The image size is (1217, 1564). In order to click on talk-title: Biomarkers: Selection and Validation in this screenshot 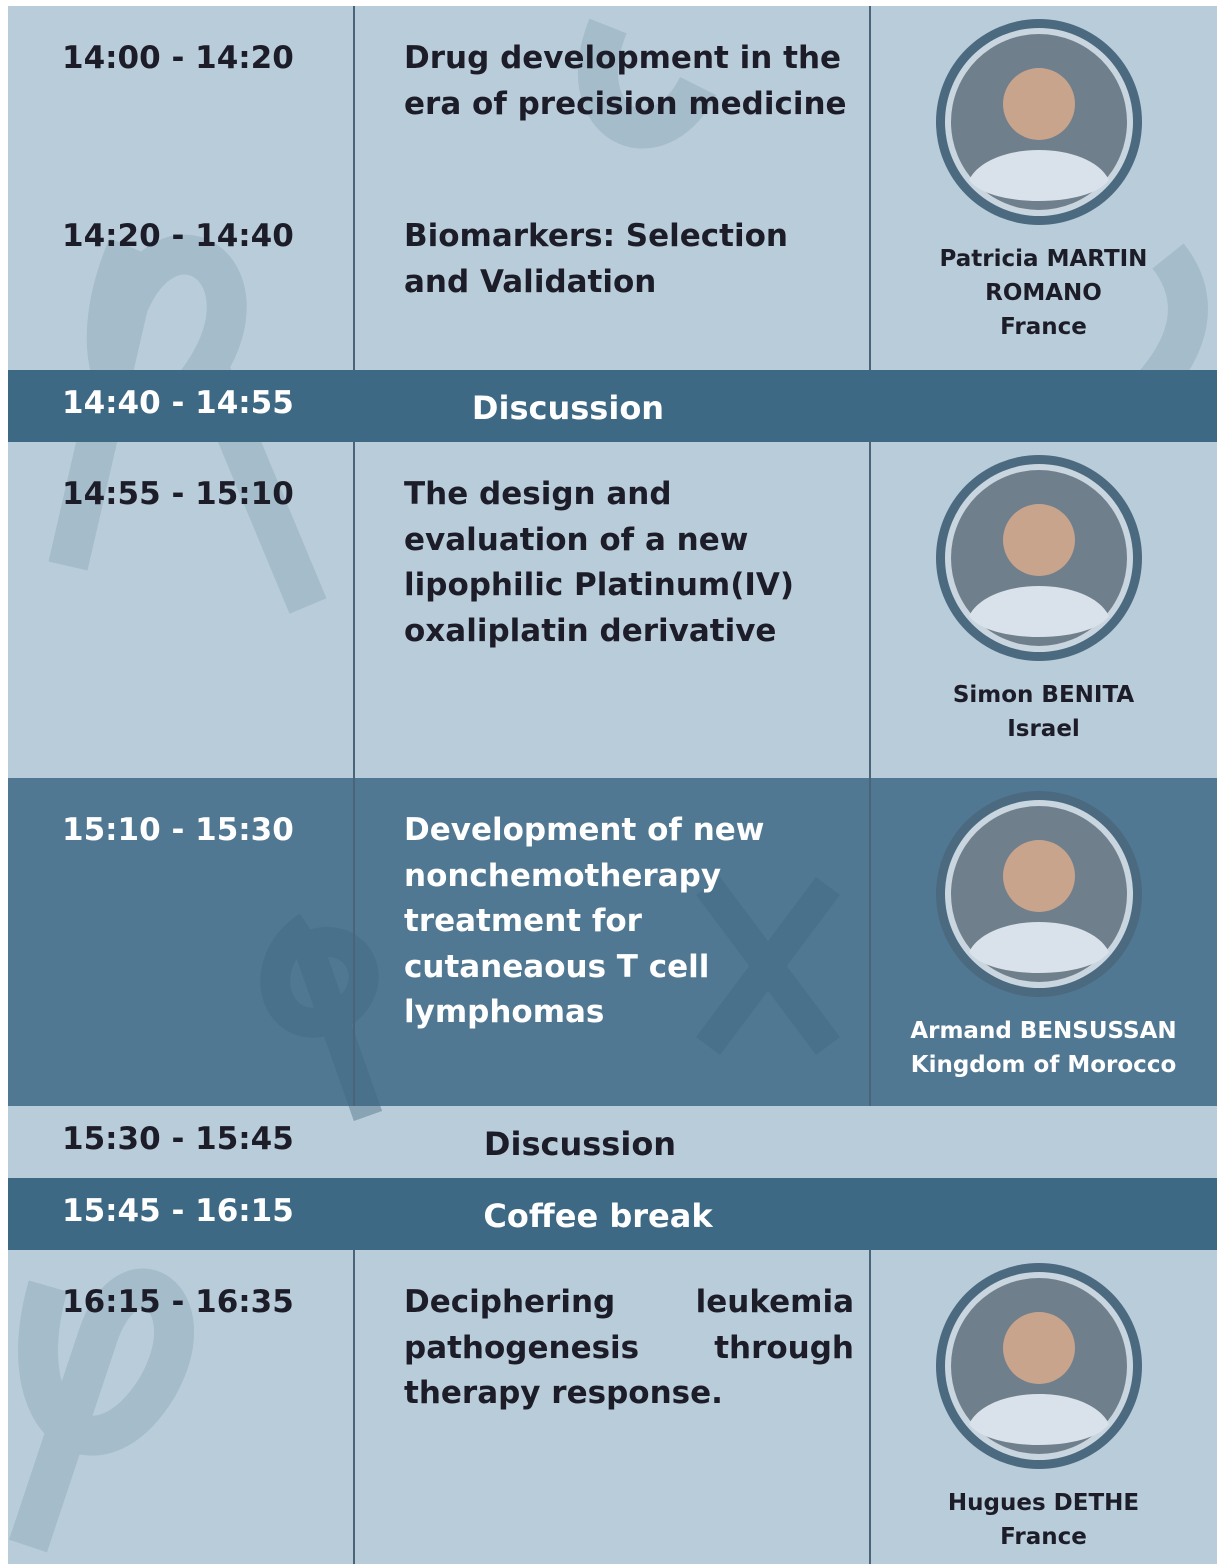, I will do `click(596, 259)`.